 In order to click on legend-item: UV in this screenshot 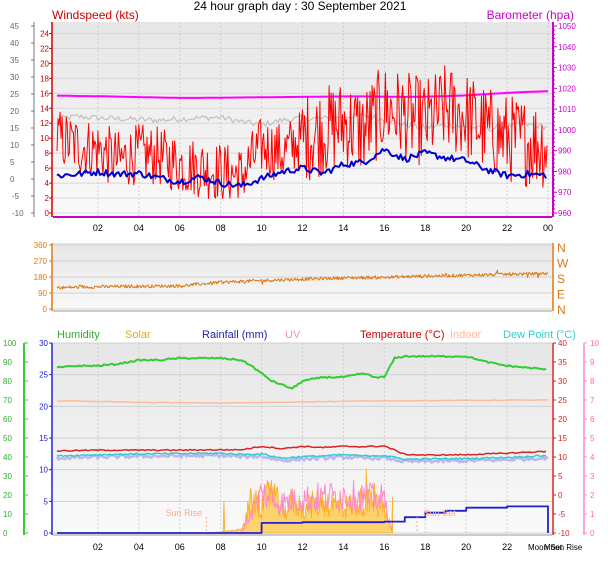, I will do `click(293, 335)`.